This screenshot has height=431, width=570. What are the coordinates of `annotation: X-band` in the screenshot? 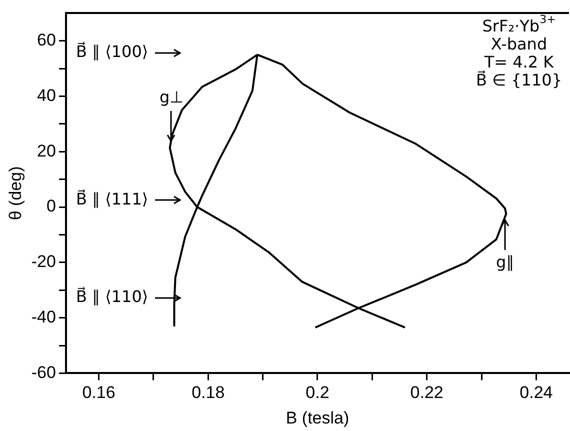 It's located at (519, 44).